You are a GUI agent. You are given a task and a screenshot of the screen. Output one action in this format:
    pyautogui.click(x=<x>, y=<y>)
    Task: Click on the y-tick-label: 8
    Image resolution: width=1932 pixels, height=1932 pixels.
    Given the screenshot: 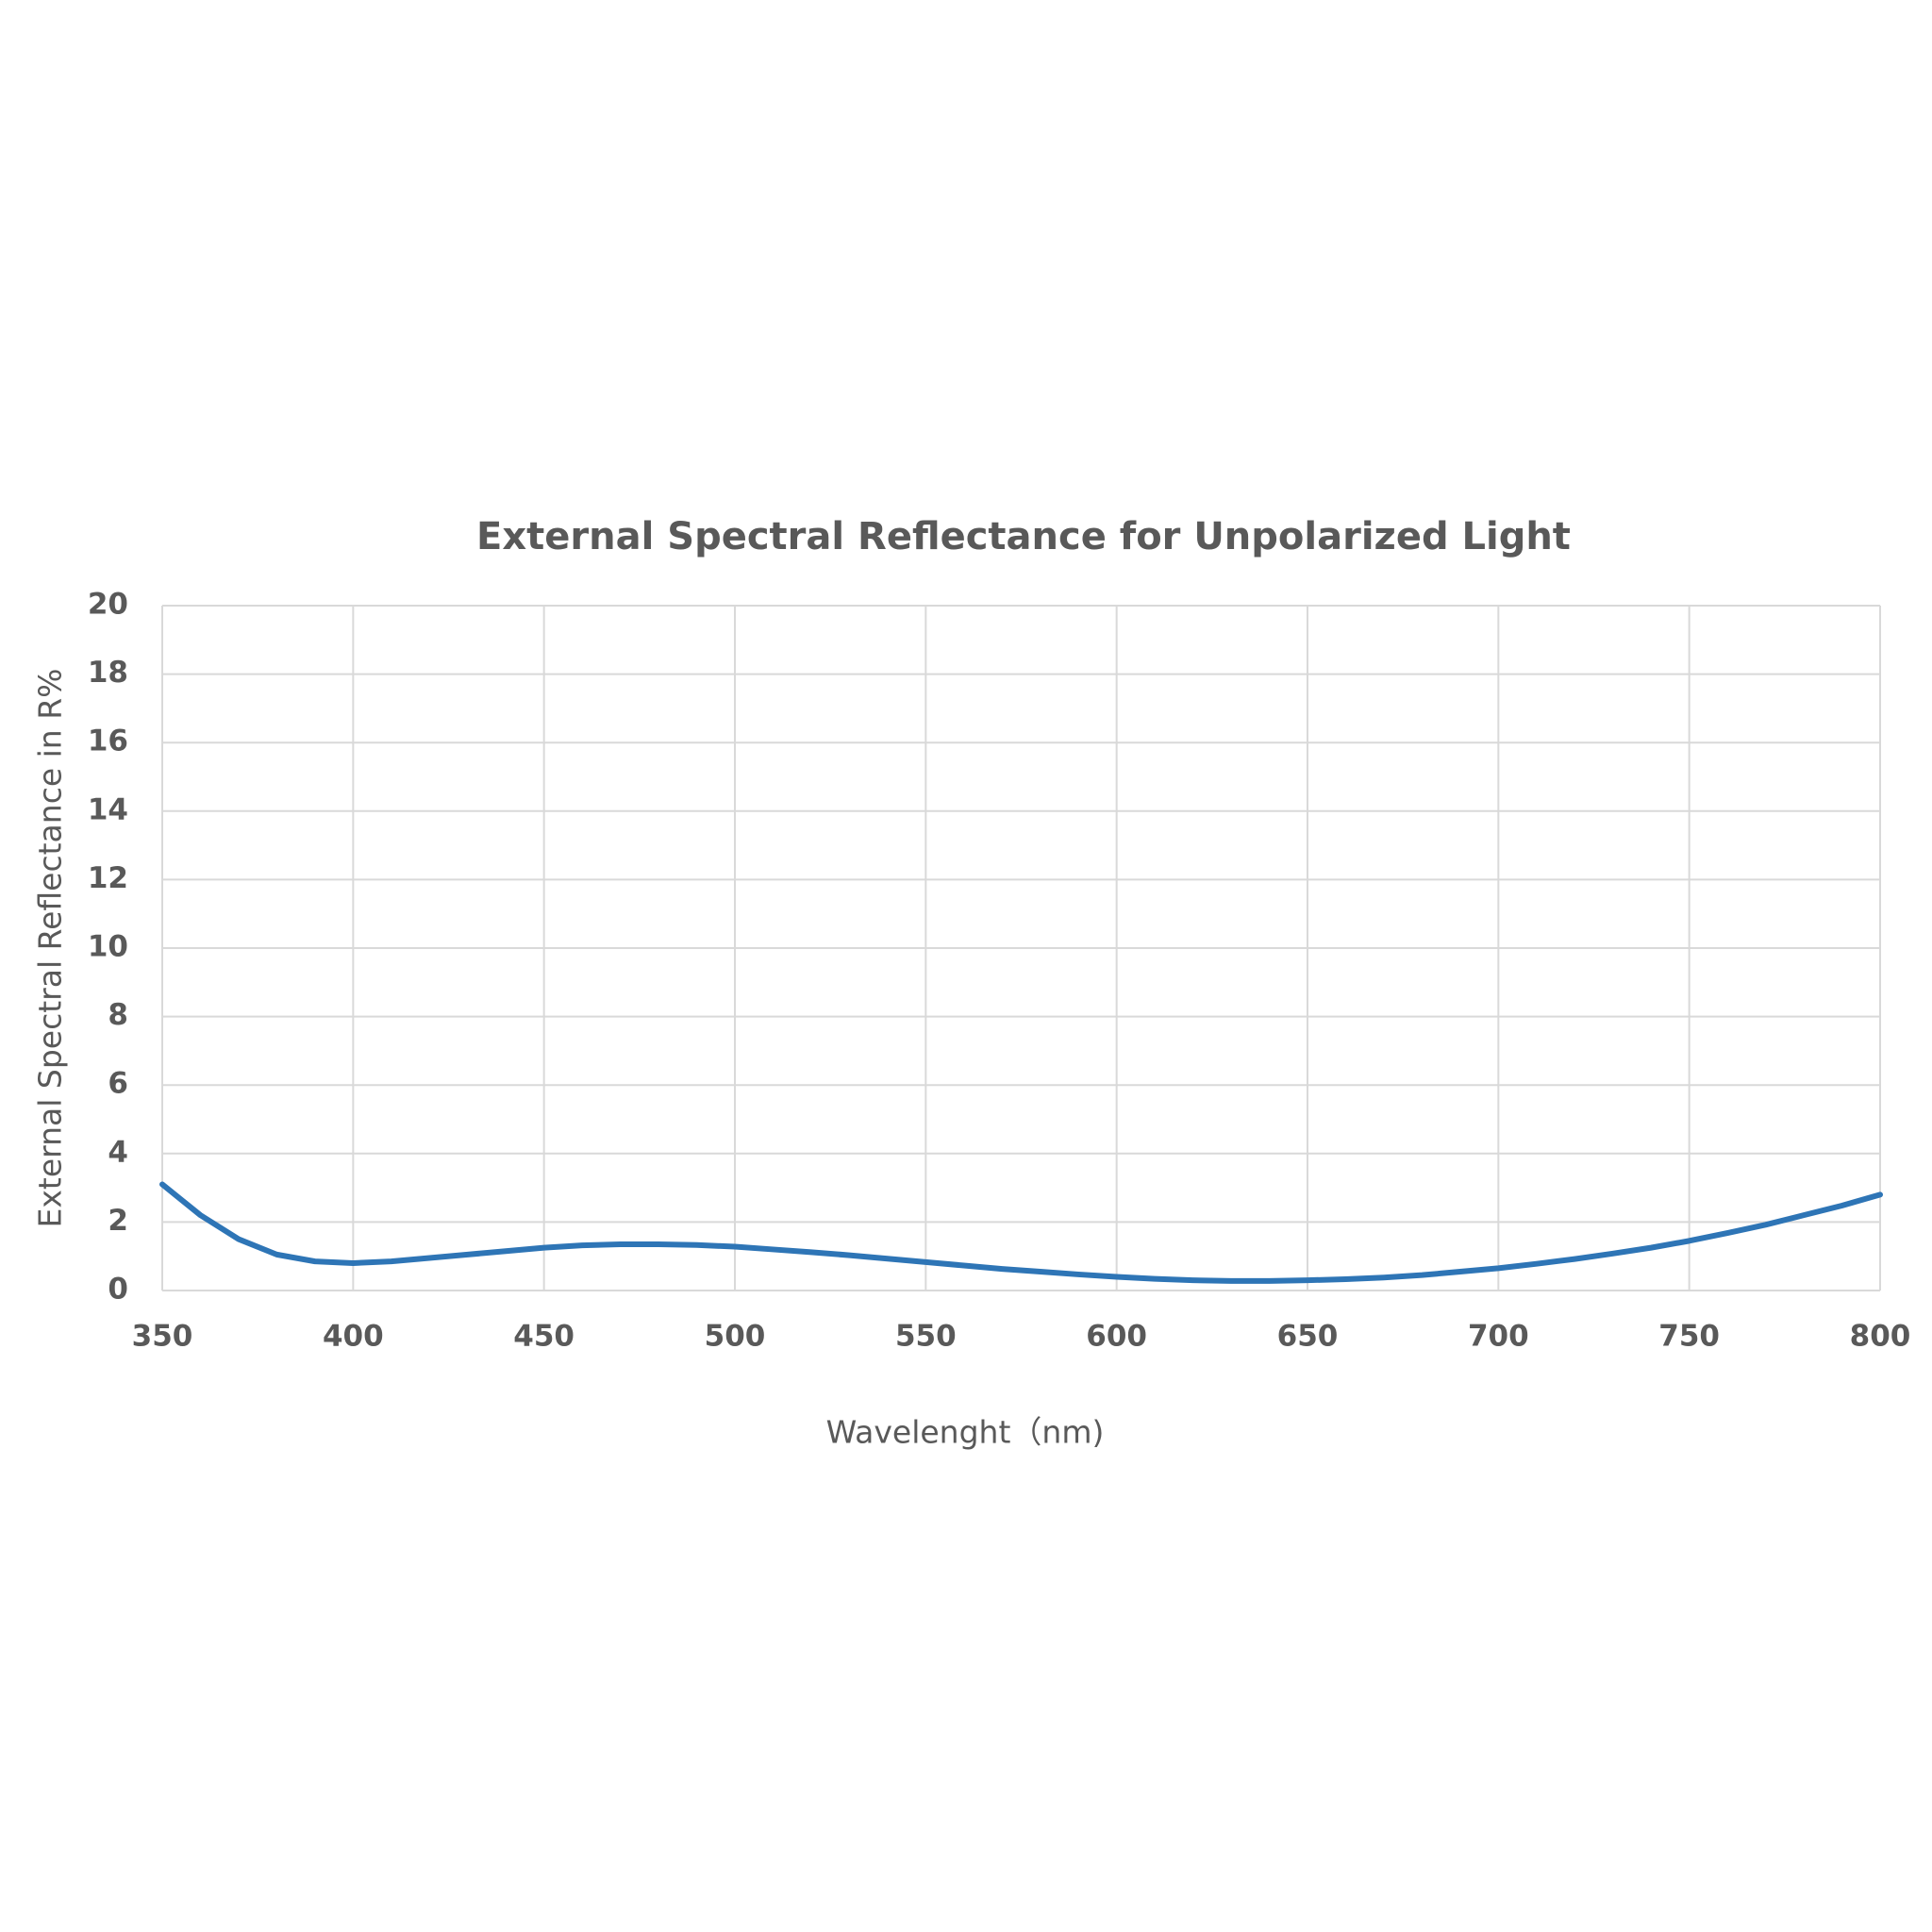 What is the action you would take?
    pyautogui.click(x=118, y=1015)
    